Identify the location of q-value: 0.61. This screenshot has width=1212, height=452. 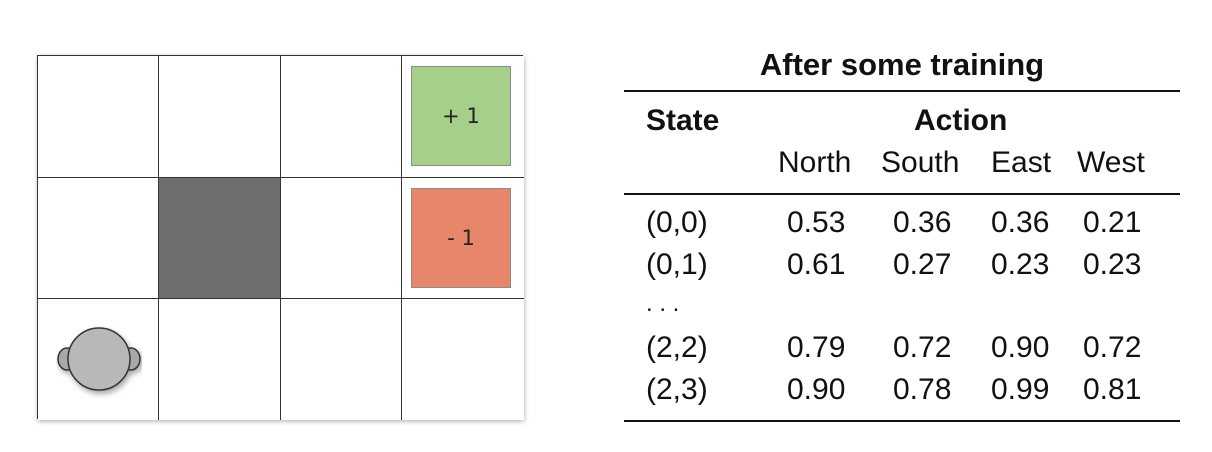
(816, 264).